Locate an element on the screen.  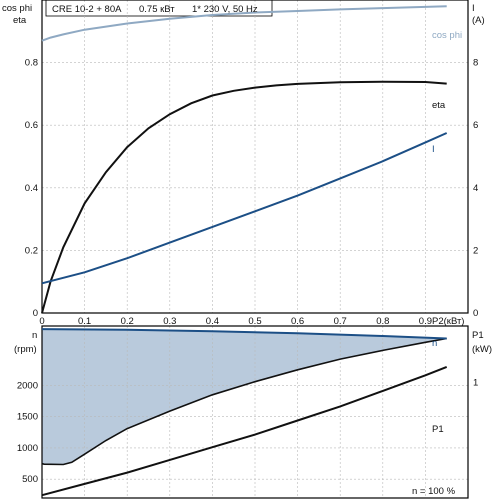
eta-curve-label: eta is located at coordinates (439, 105).